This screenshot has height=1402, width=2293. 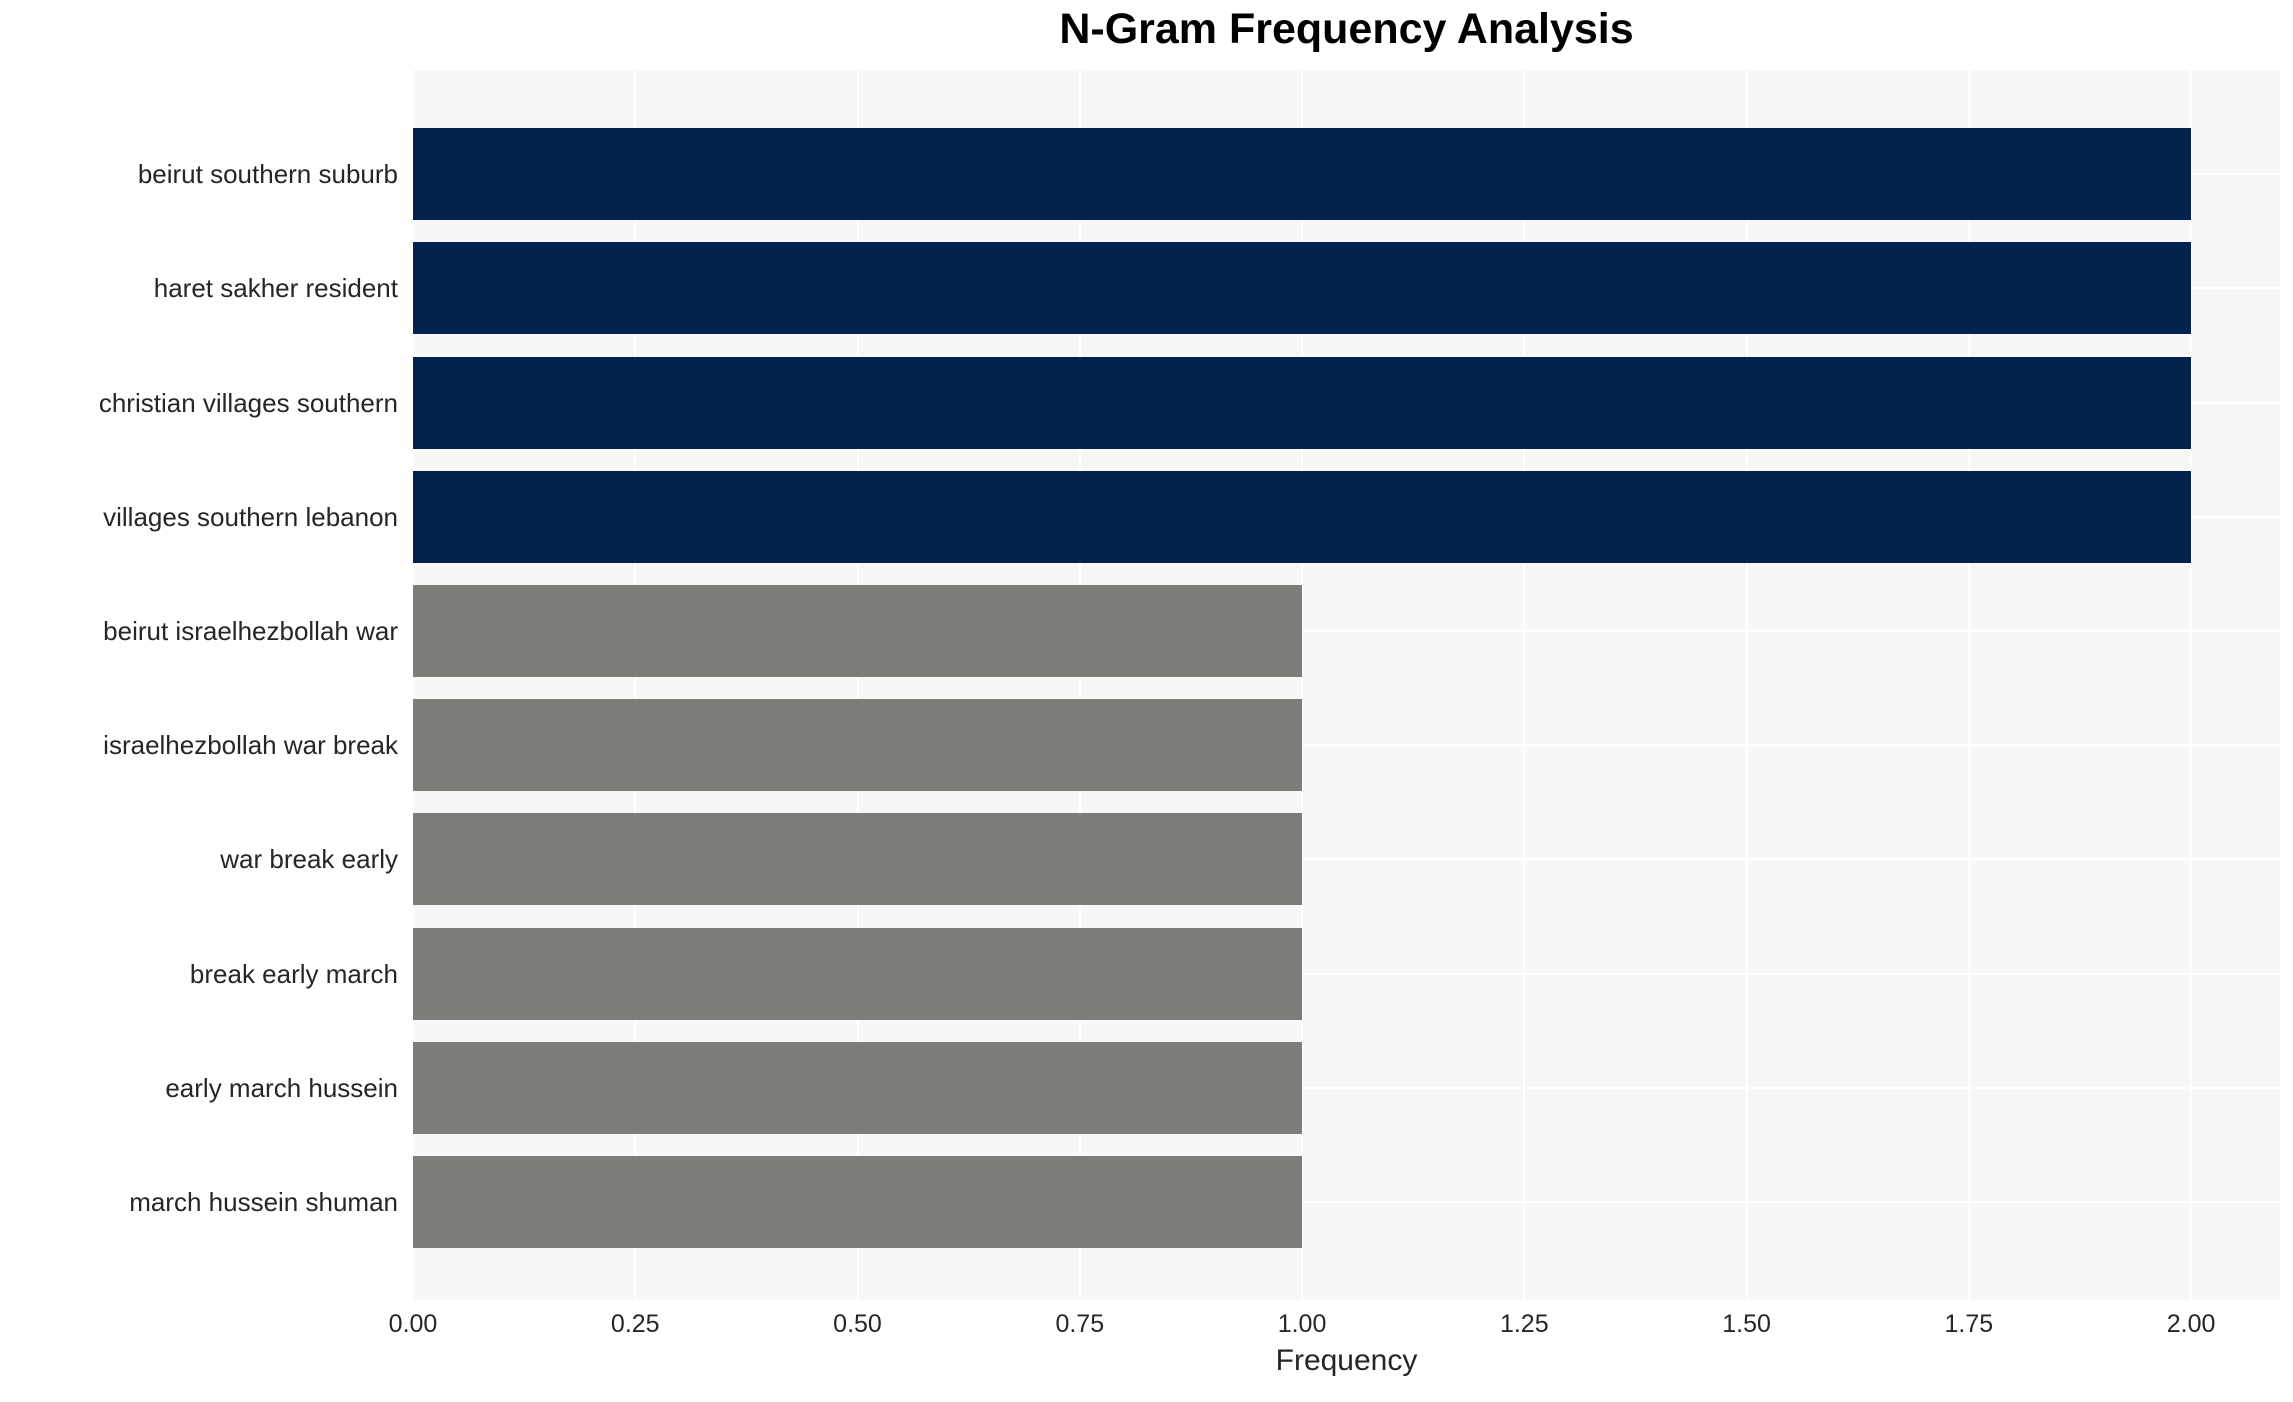 I want to click on y-tick-label: villages southern lebanon, so click(x=250, y=516).